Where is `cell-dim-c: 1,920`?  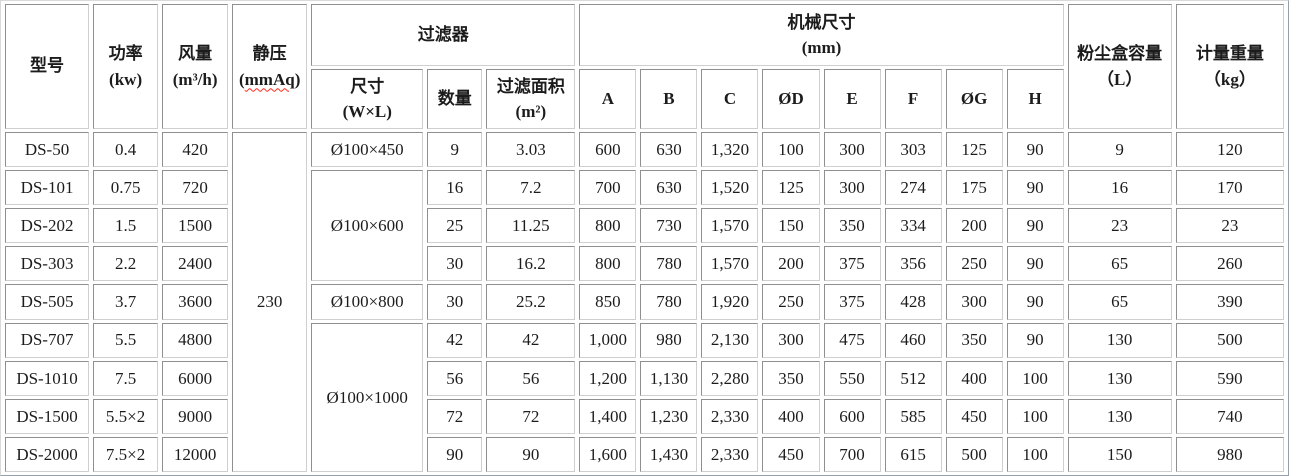
cell-dim-c: 1,920 is located at coordinates (730, 302).